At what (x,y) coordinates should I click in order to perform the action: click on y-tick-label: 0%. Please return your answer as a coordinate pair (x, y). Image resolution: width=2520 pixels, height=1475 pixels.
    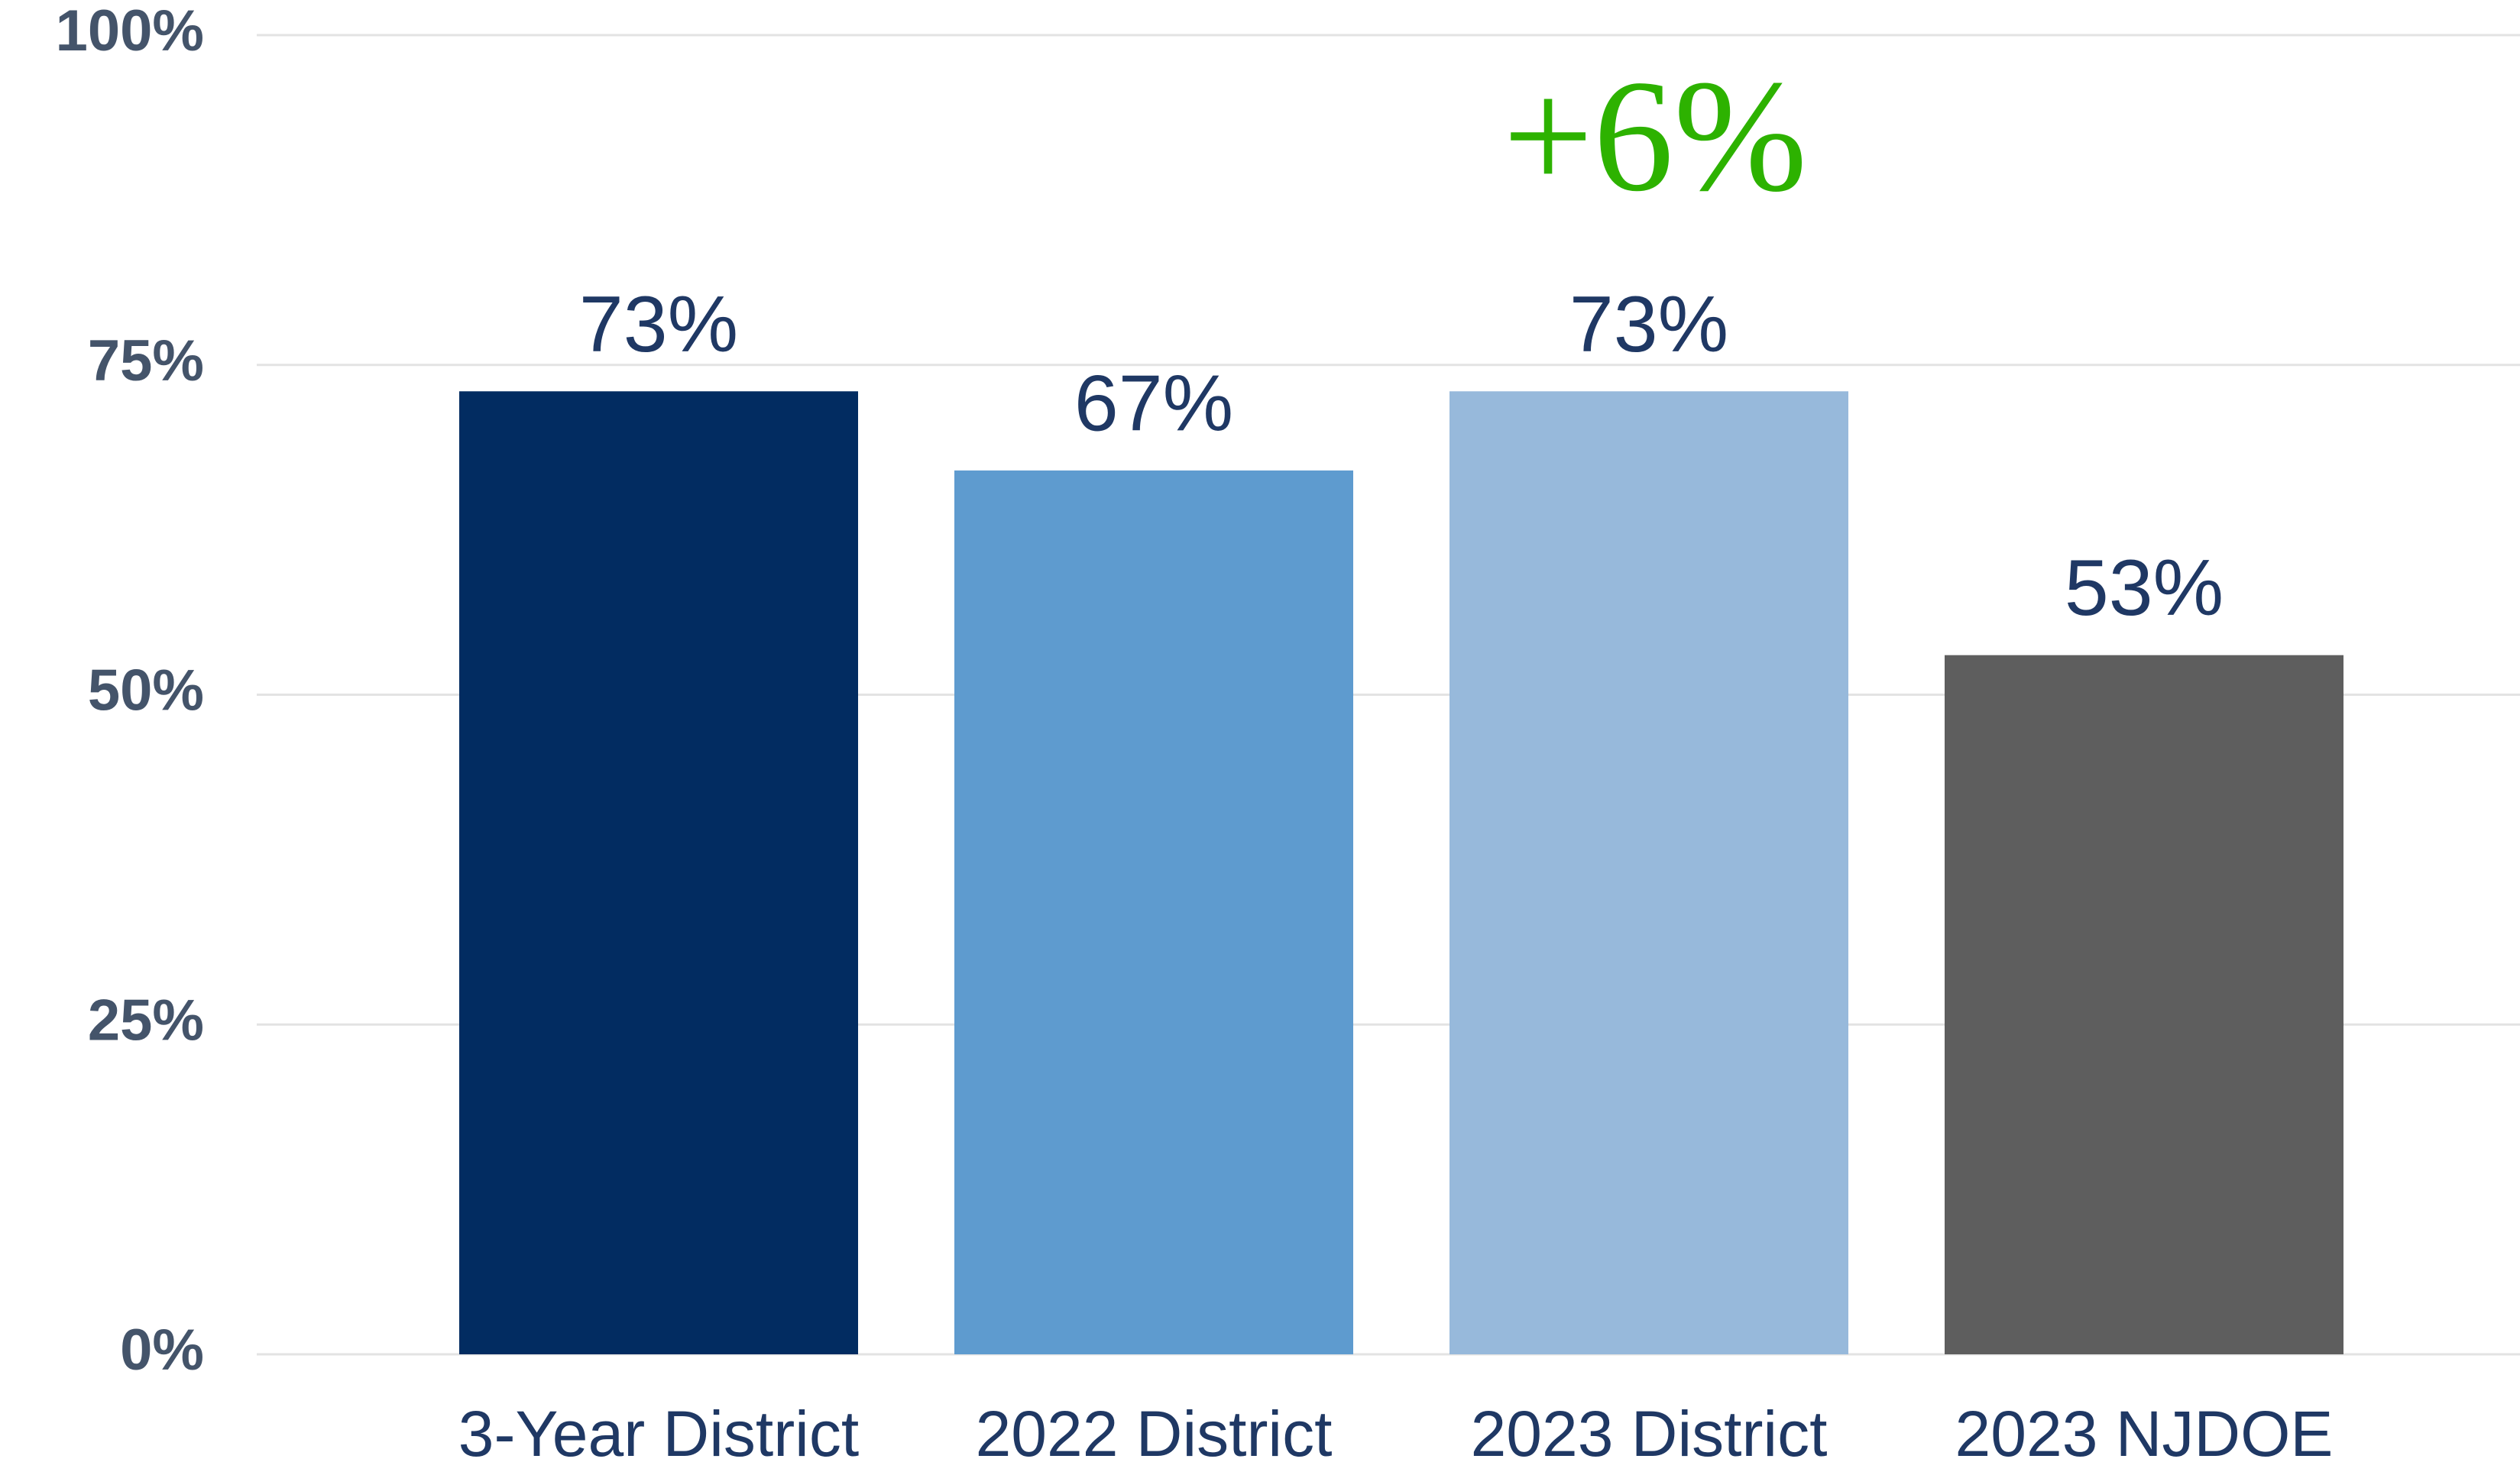
    Looking at the image, I should click on (162, 1350).